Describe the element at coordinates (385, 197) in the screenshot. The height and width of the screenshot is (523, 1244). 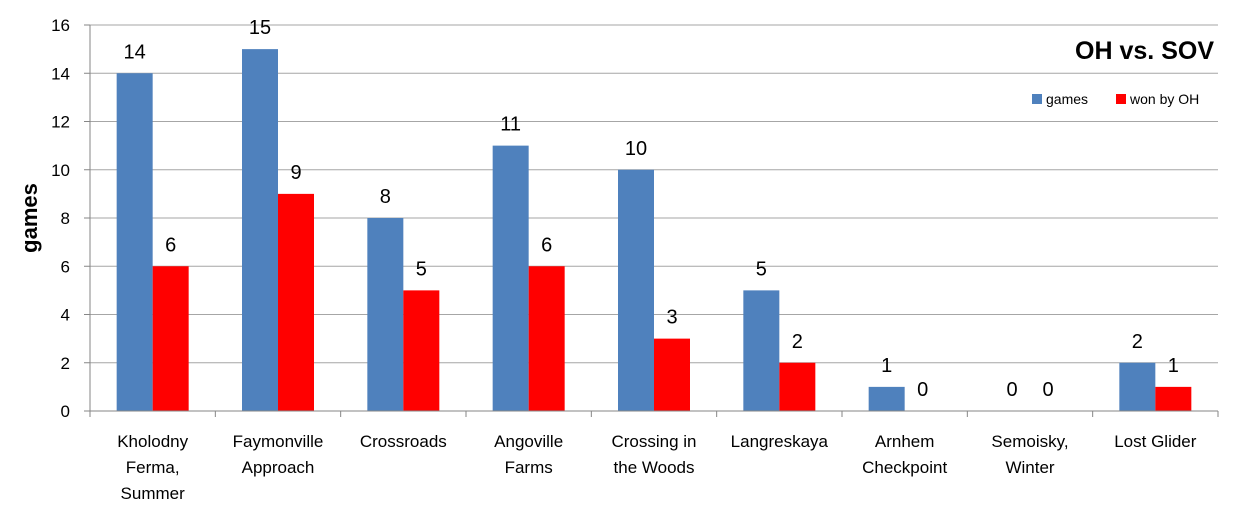
I see `data-label-games: 8` at that location.